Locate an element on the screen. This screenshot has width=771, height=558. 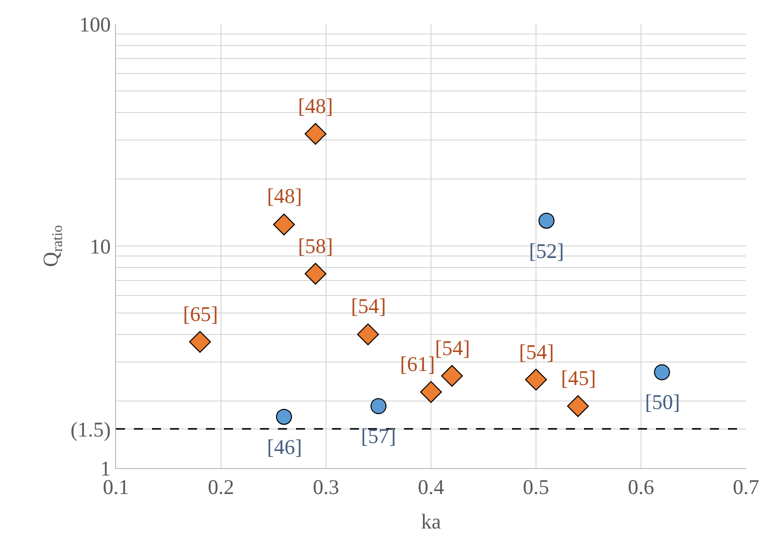
annotation: [52] is located at coordinates (546, 251).